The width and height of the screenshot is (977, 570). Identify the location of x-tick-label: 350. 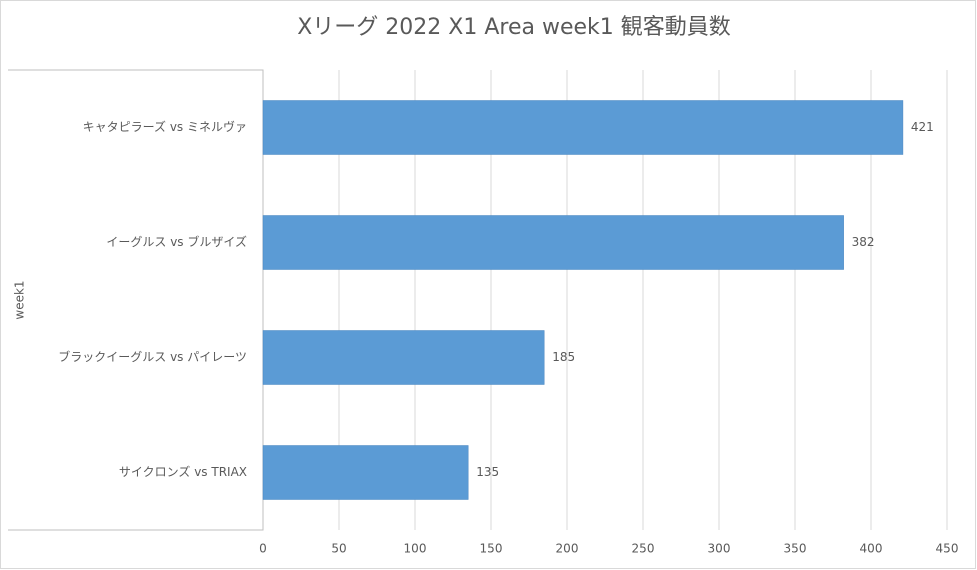
(795, 549).